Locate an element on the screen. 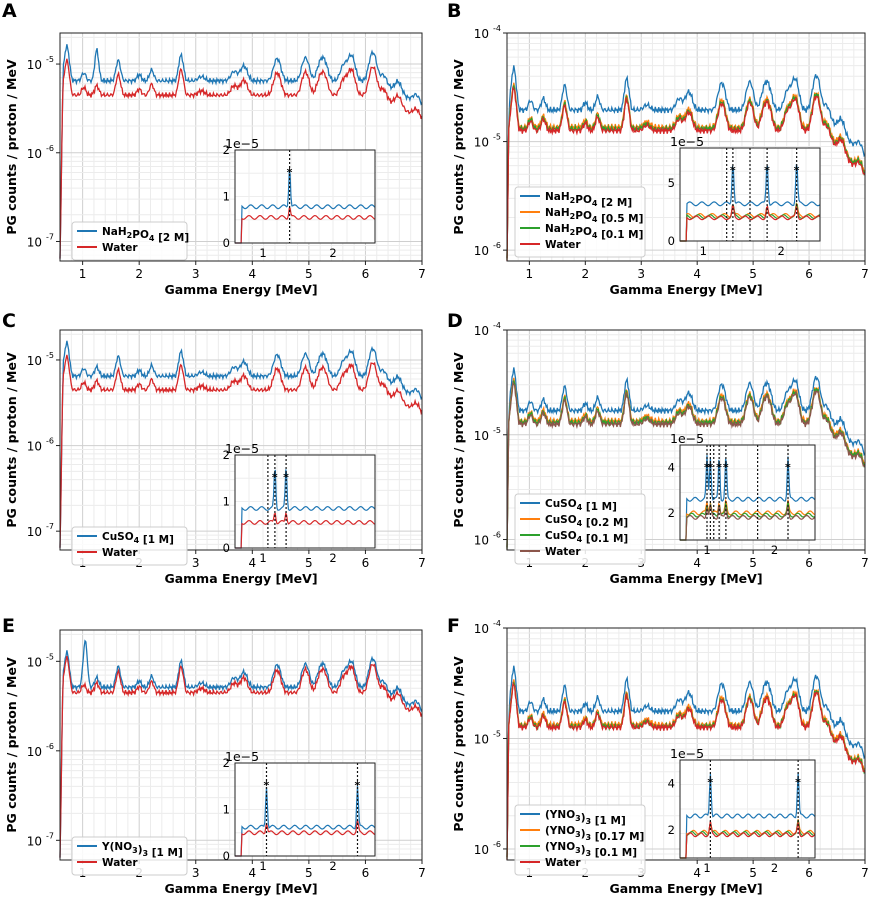 Image resolution: width=872 pixels, height=919 pixels. legend-text-part: [0.17 M] is located at coordinates (617, 837).